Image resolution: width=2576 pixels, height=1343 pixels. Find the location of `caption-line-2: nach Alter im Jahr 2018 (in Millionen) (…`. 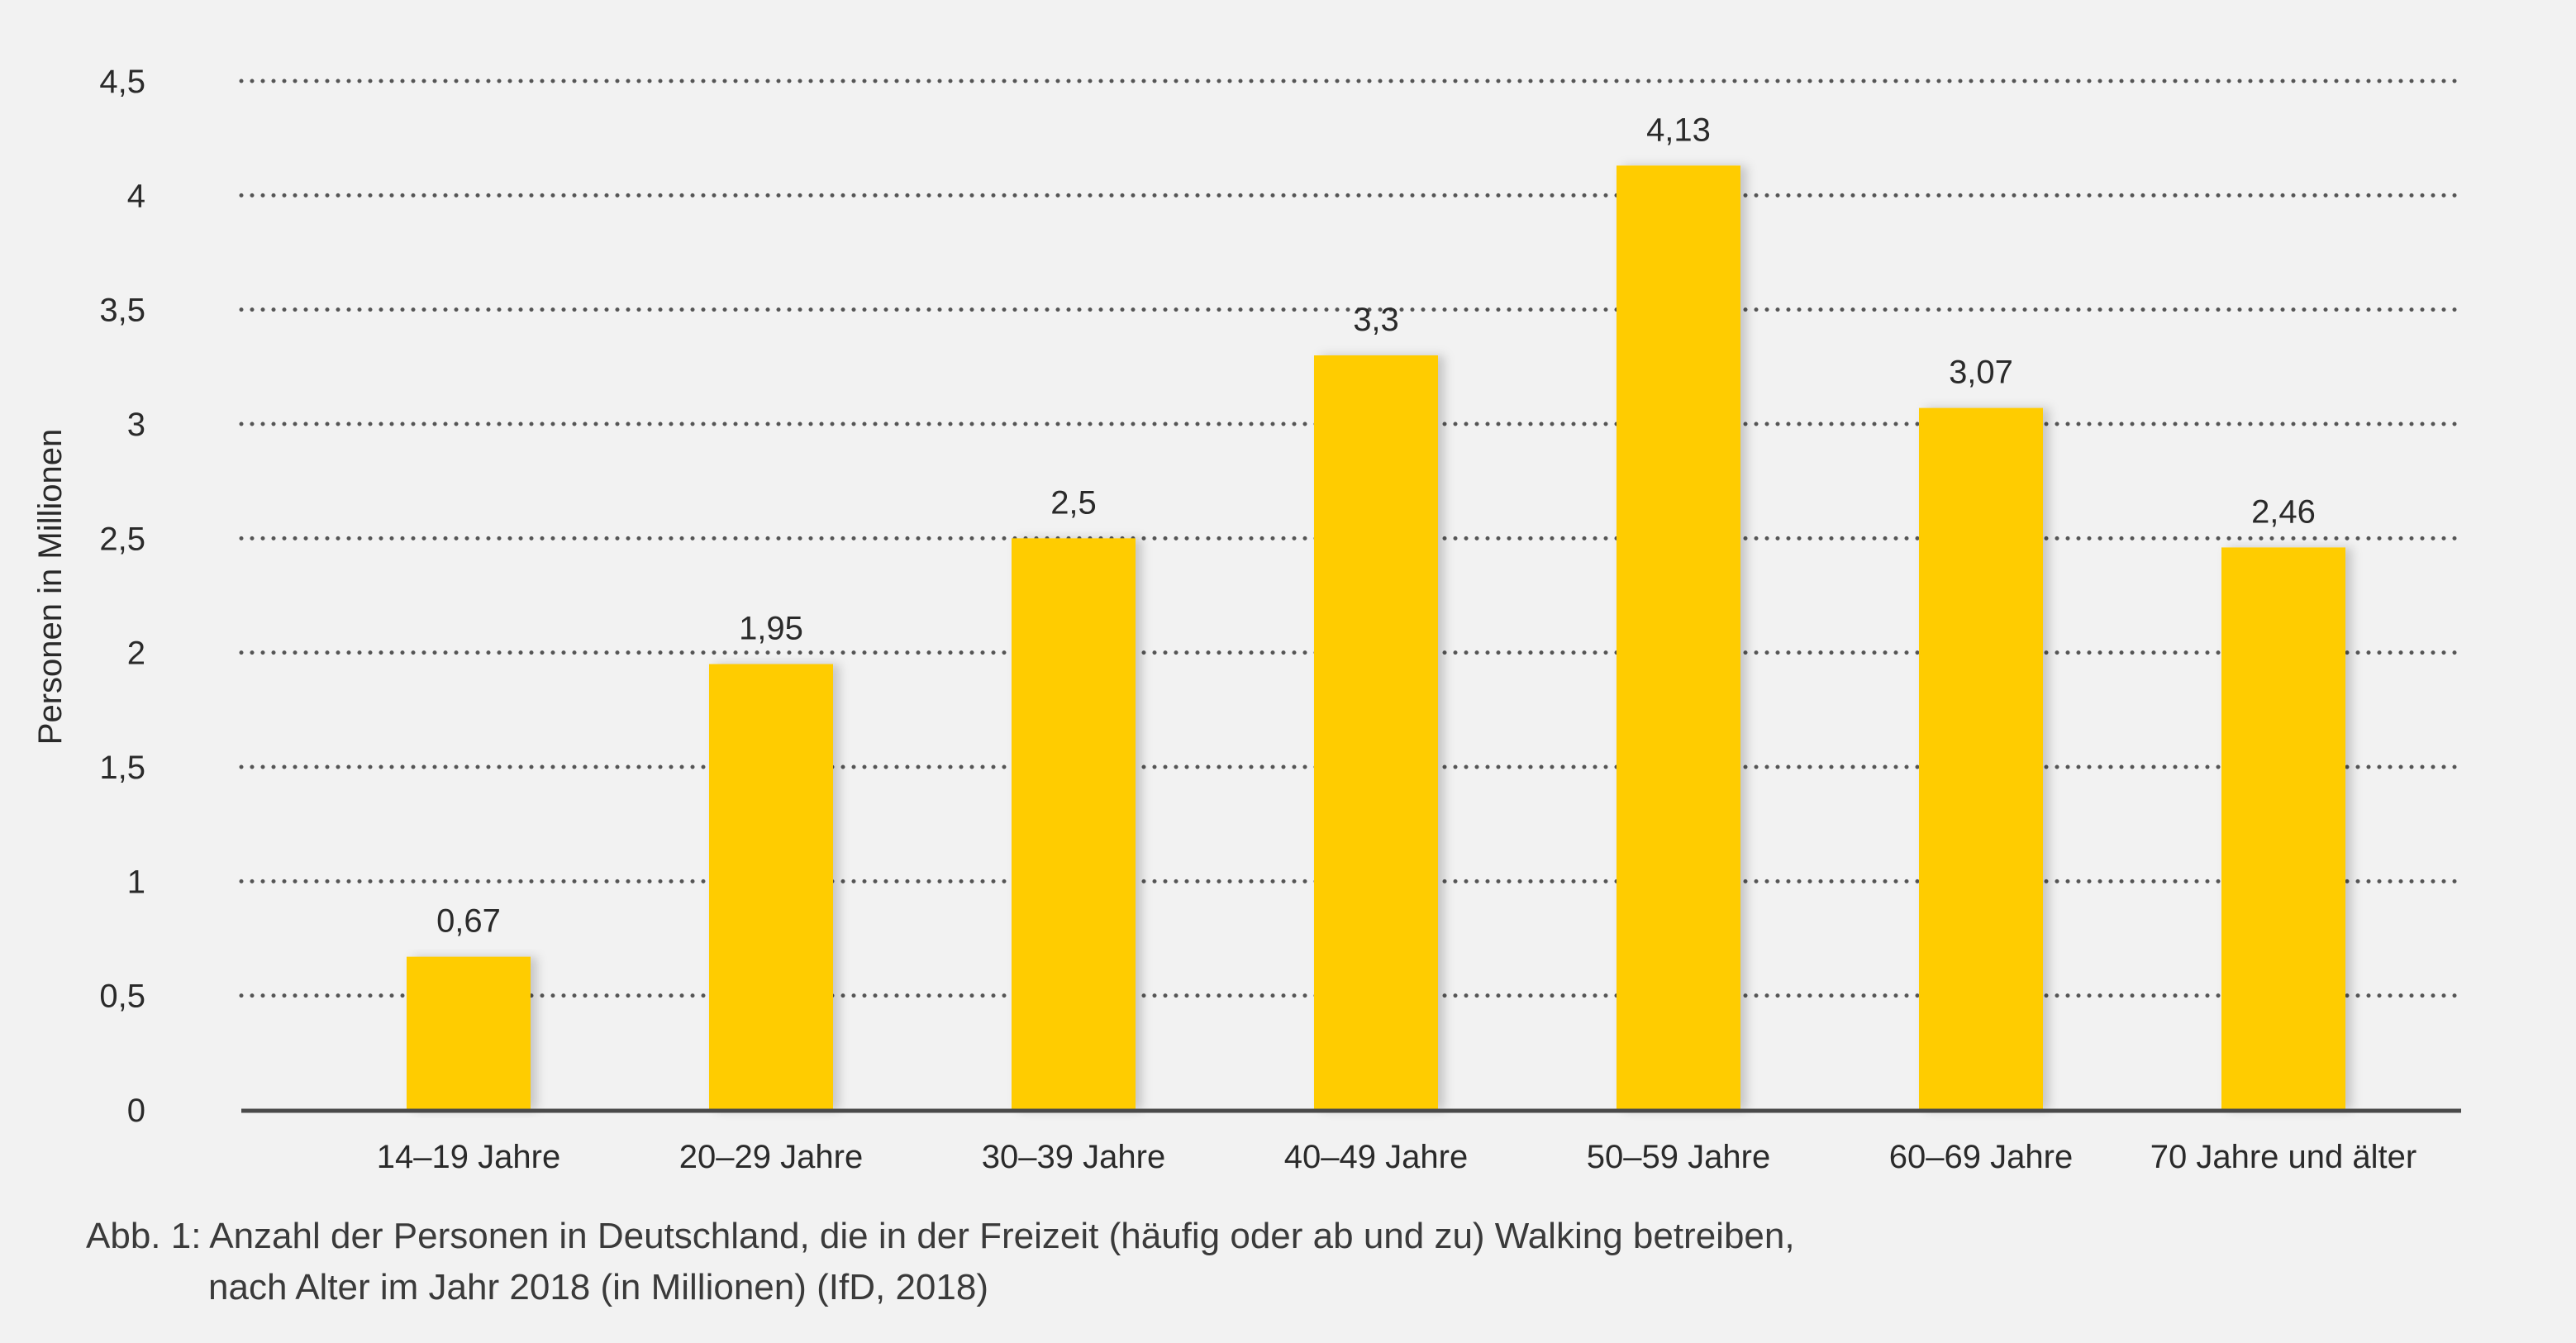

caption-line-2: nach Alter im Jahr 2018 (in Millionen) (… is located at coordinates (598, 1287).